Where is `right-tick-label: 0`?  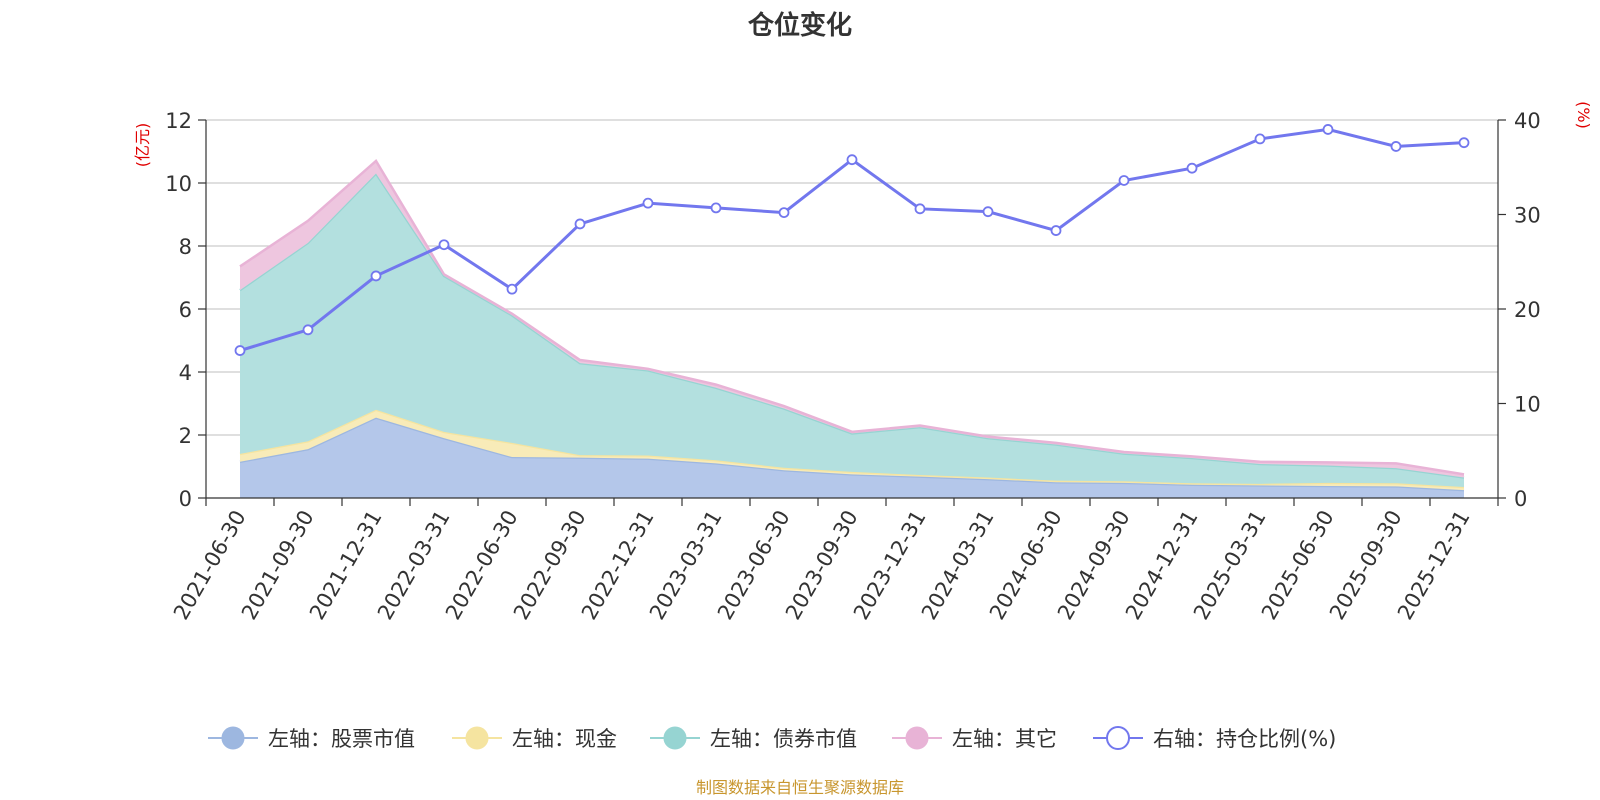
right-tick-label: 0 is located at coordinates (1520, 499).